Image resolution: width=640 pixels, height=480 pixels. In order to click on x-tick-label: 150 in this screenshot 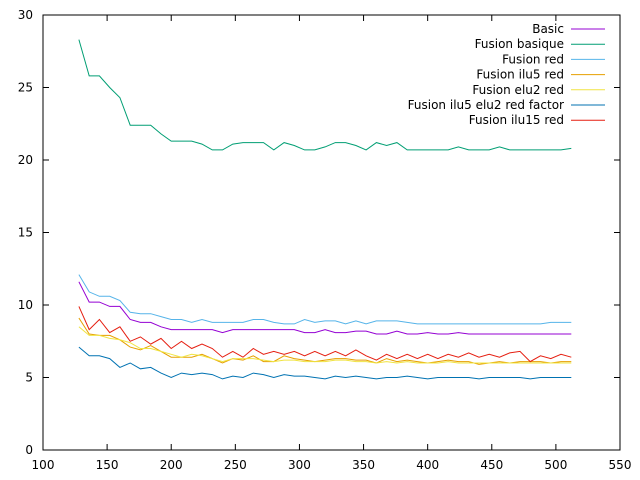, I will do `click(107, 465)`.